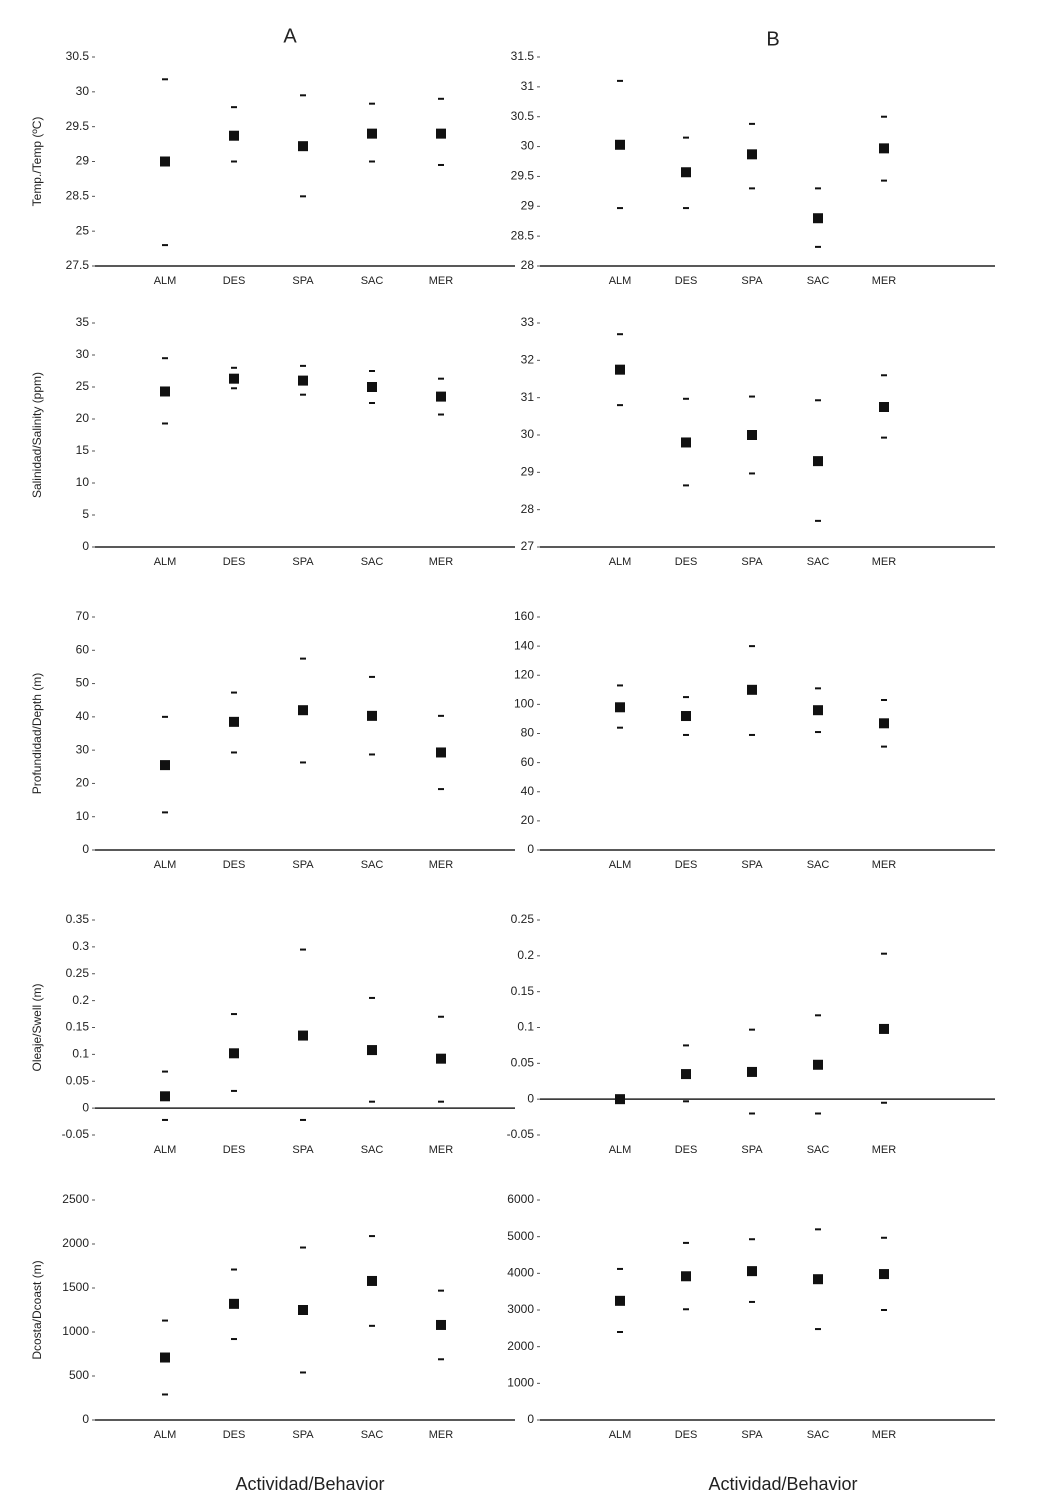 Image resolution: width=1037 pixels, height=1504 pixels. Describe the element at coordinates (520, 1199) in the screenshot. I see `y-tick-label: 6000` at that location.